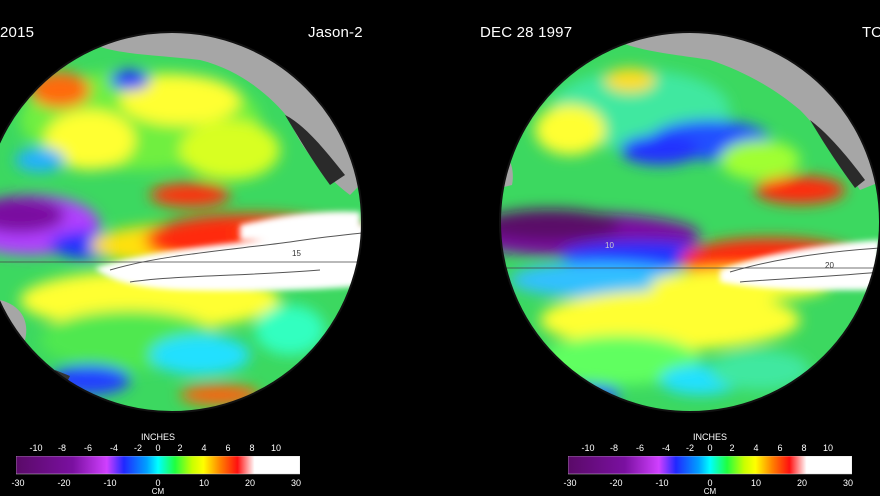 Image resolution: width=880 pixels, height=496 pixels. What do you see at coordinates (296, 253) in the screenshot?
I see `contour-label-left: 15` at bounding box center [296, 253].